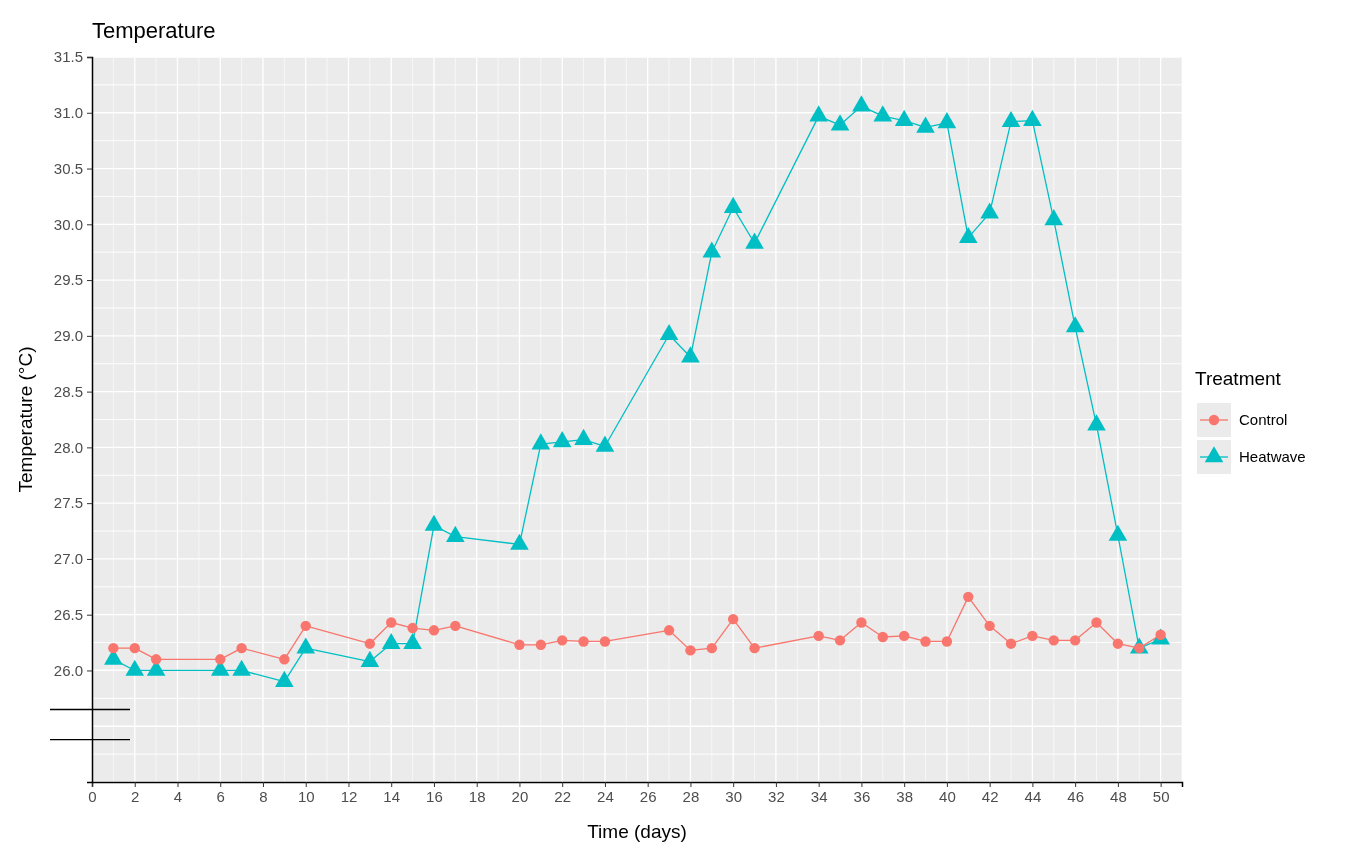  I want to click on x-tick-label: 12, so click(349, 796).